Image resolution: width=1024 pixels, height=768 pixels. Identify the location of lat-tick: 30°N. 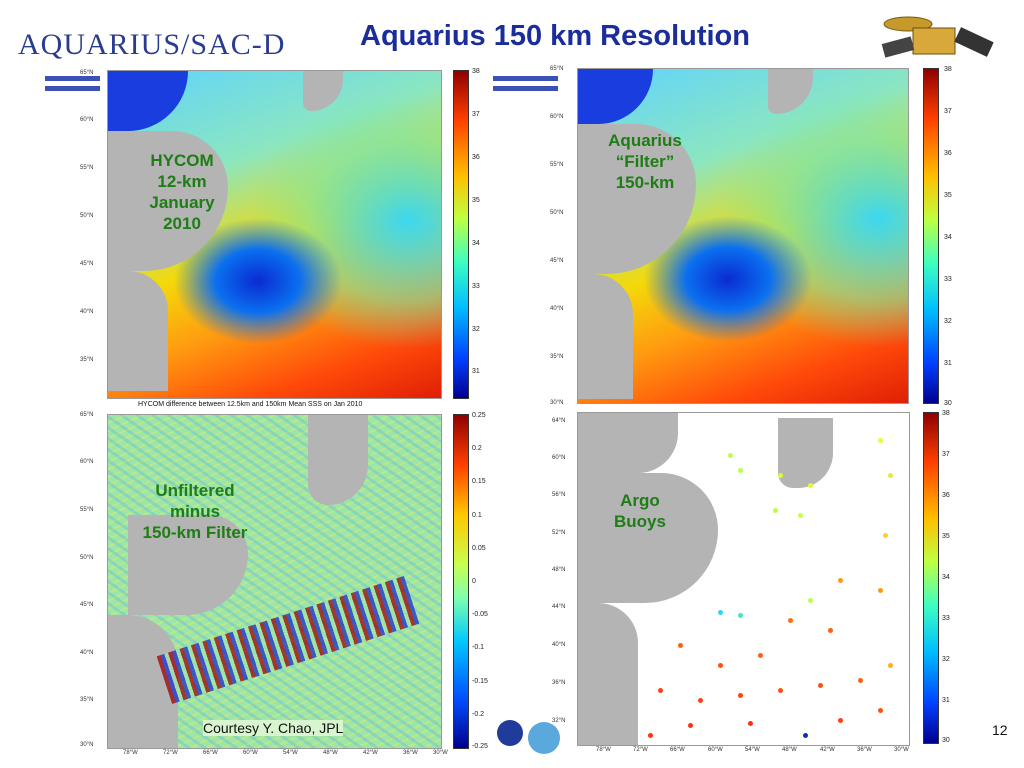
(87, 745).